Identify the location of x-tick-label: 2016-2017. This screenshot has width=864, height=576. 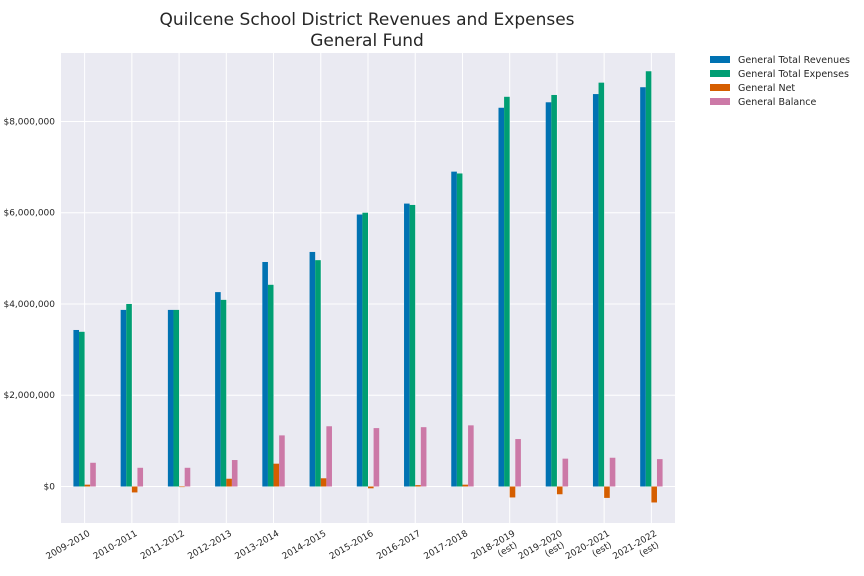
(398, 545).